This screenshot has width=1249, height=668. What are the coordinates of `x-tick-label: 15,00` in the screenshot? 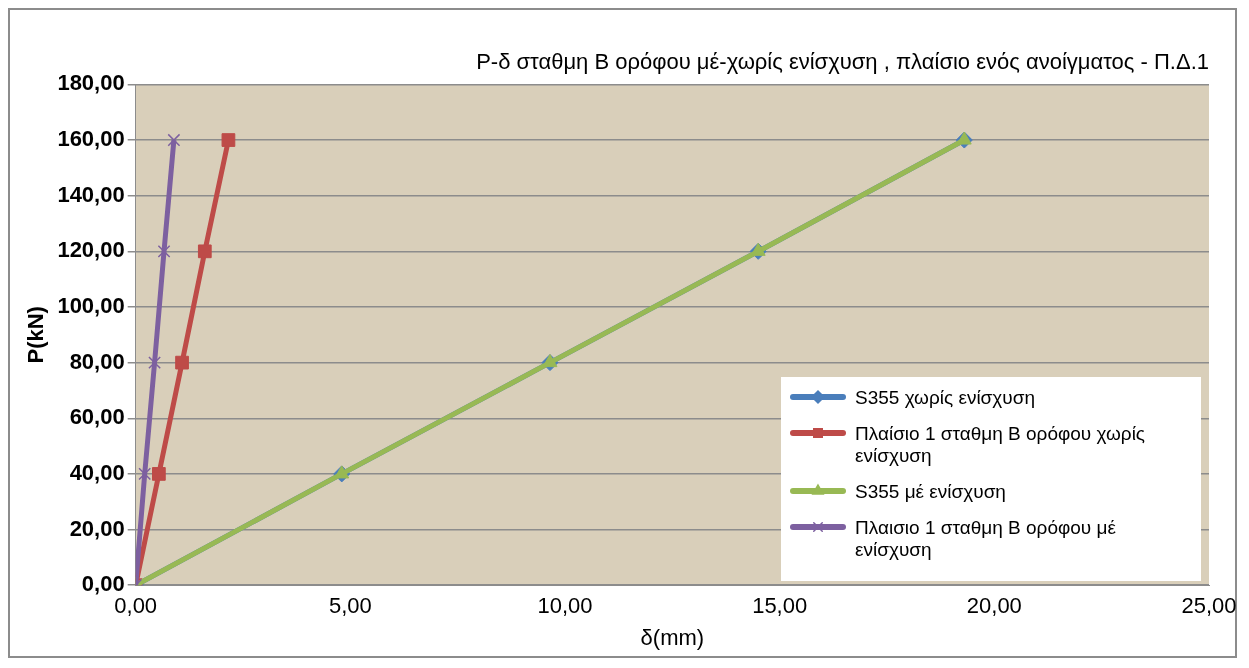 It's located at (780, 606).